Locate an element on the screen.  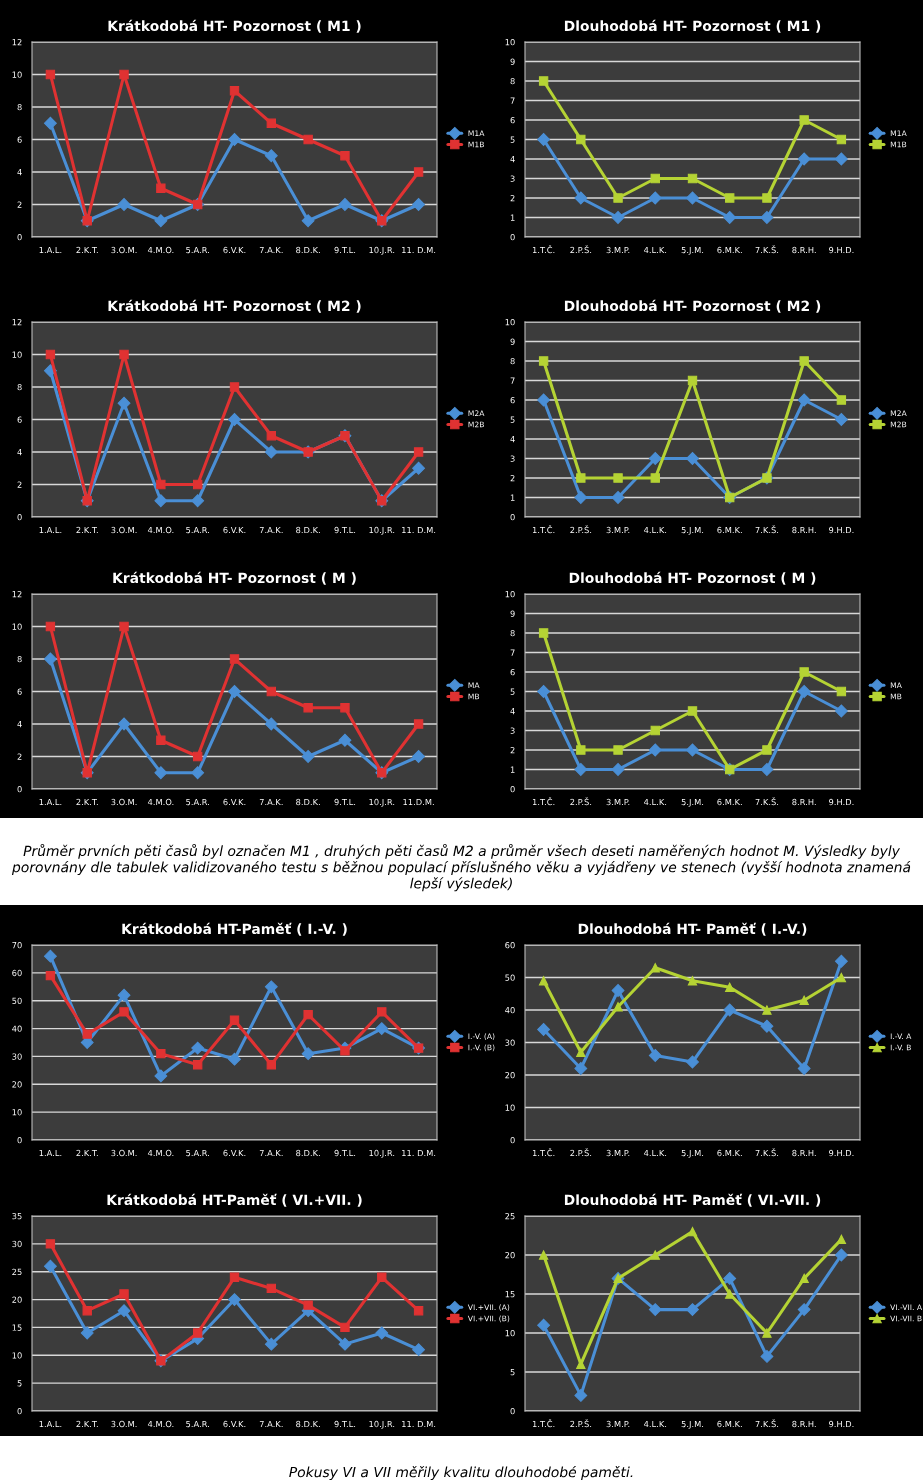
x-tick-label: 11. D.M. is located at coordinates (419, 250).